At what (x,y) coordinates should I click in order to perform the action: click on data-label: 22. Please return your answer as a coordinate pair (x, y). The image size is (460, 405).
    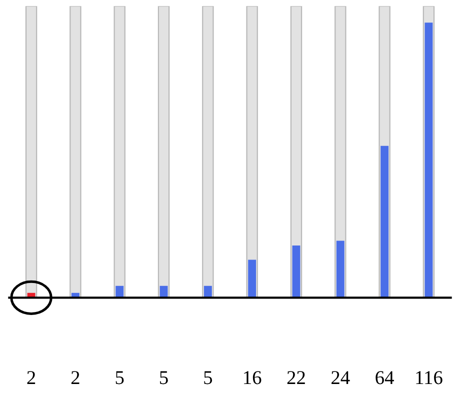
    Looking at the image, I should click on (296, 377).